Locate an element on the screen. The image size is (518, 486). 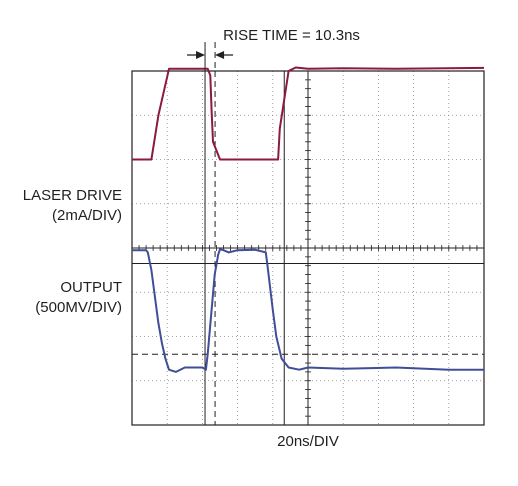
timebase-label: 20ns/DIV is located at coordinates (308, 441).